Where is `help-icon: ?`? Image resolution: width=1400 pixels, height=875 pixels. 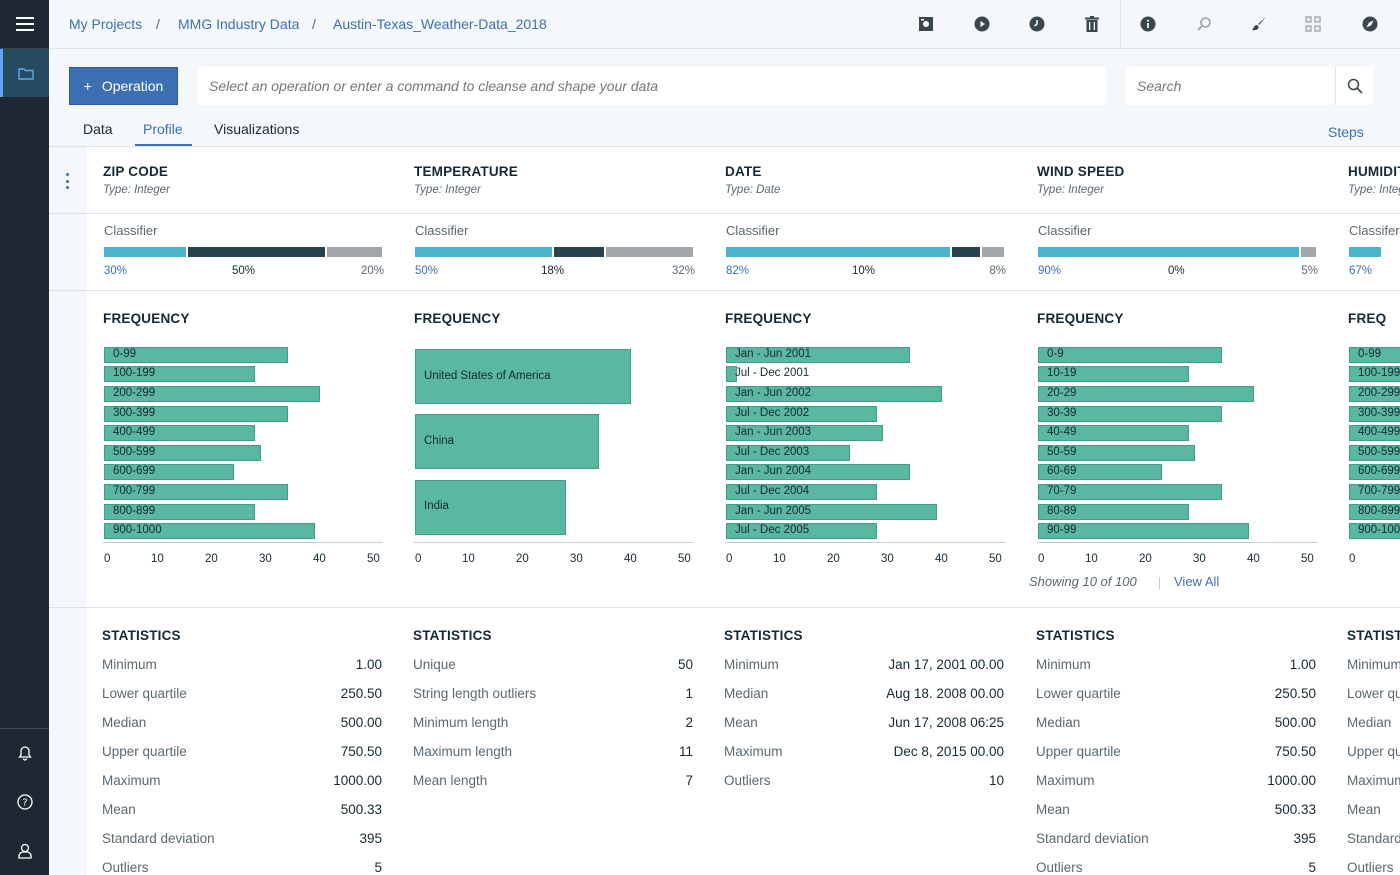 help-icon: ? is located at coordinates (24, 802).